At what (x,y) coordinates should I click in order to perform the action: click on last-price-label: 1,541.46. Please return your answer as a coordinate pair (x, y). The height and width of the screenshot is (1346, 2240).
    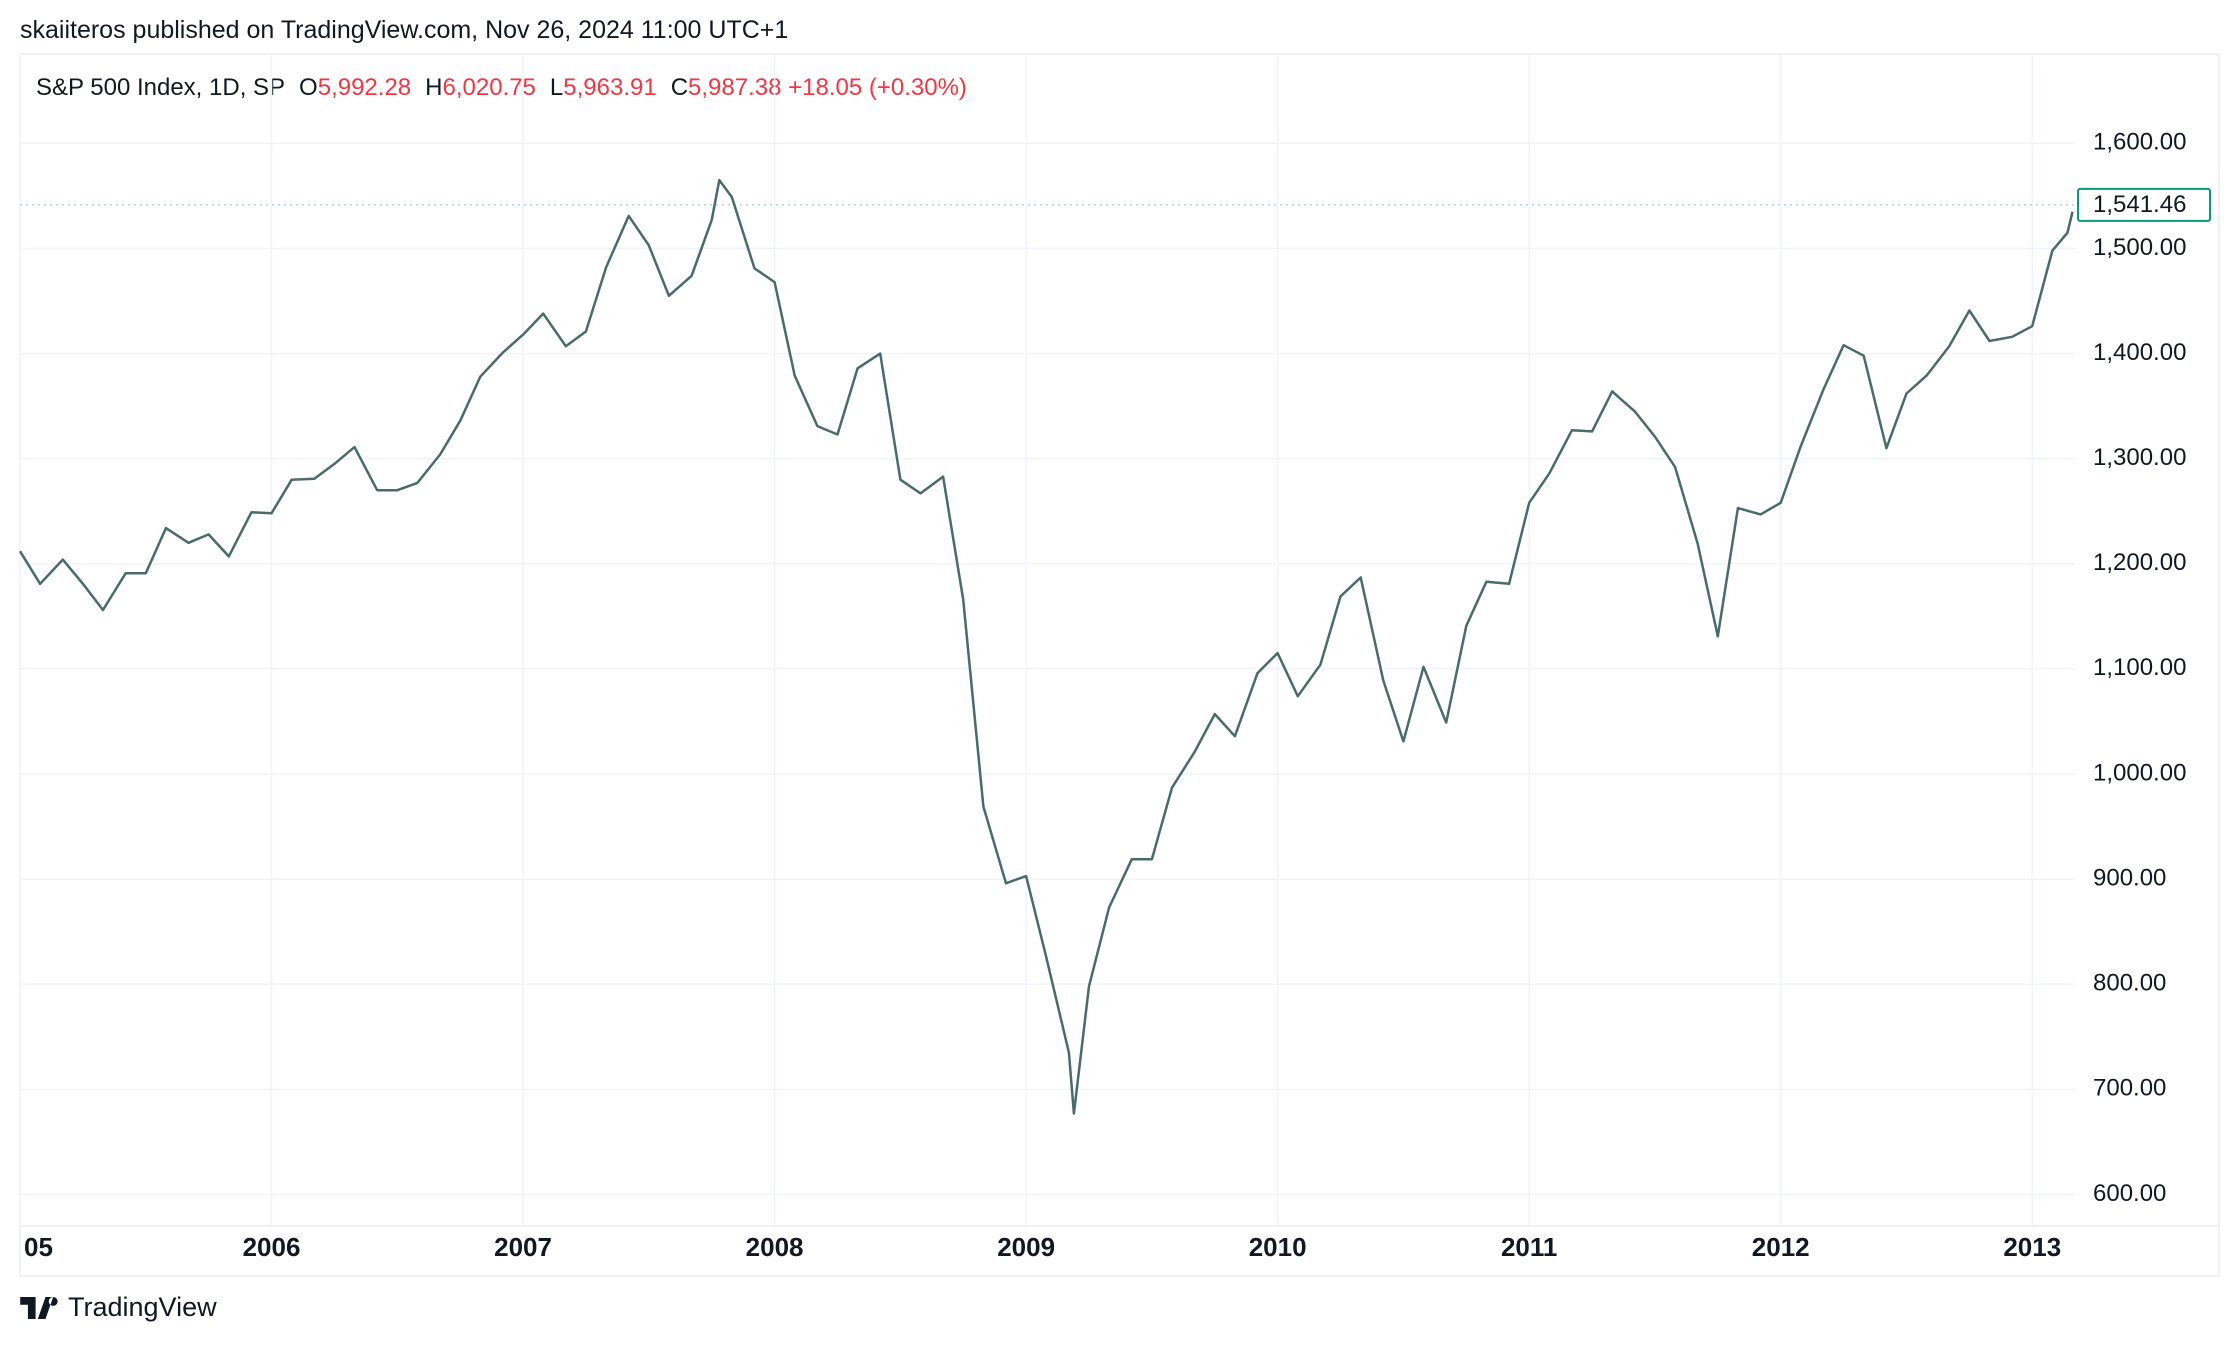
    Looking at the image, I should click on (2139, 204).